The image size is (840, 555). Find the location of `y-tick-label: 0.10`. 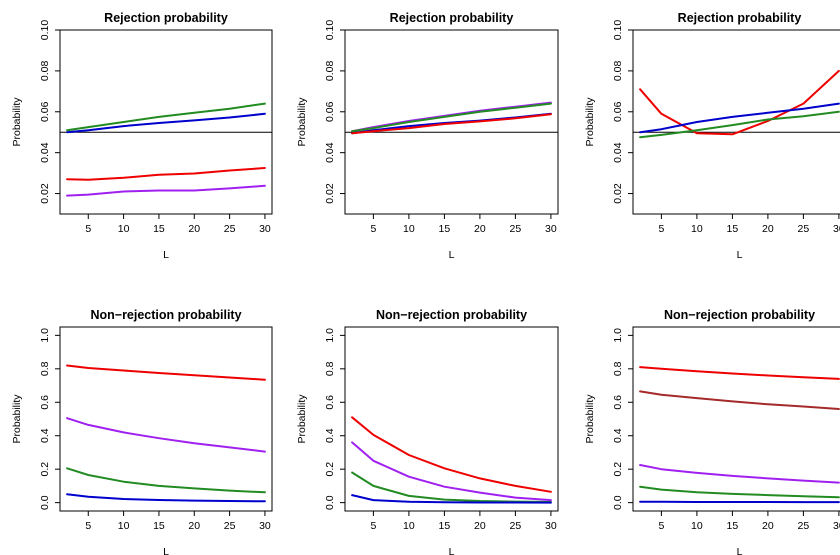

y-tick-label: 0.10 is located at coordinates (618, 30).